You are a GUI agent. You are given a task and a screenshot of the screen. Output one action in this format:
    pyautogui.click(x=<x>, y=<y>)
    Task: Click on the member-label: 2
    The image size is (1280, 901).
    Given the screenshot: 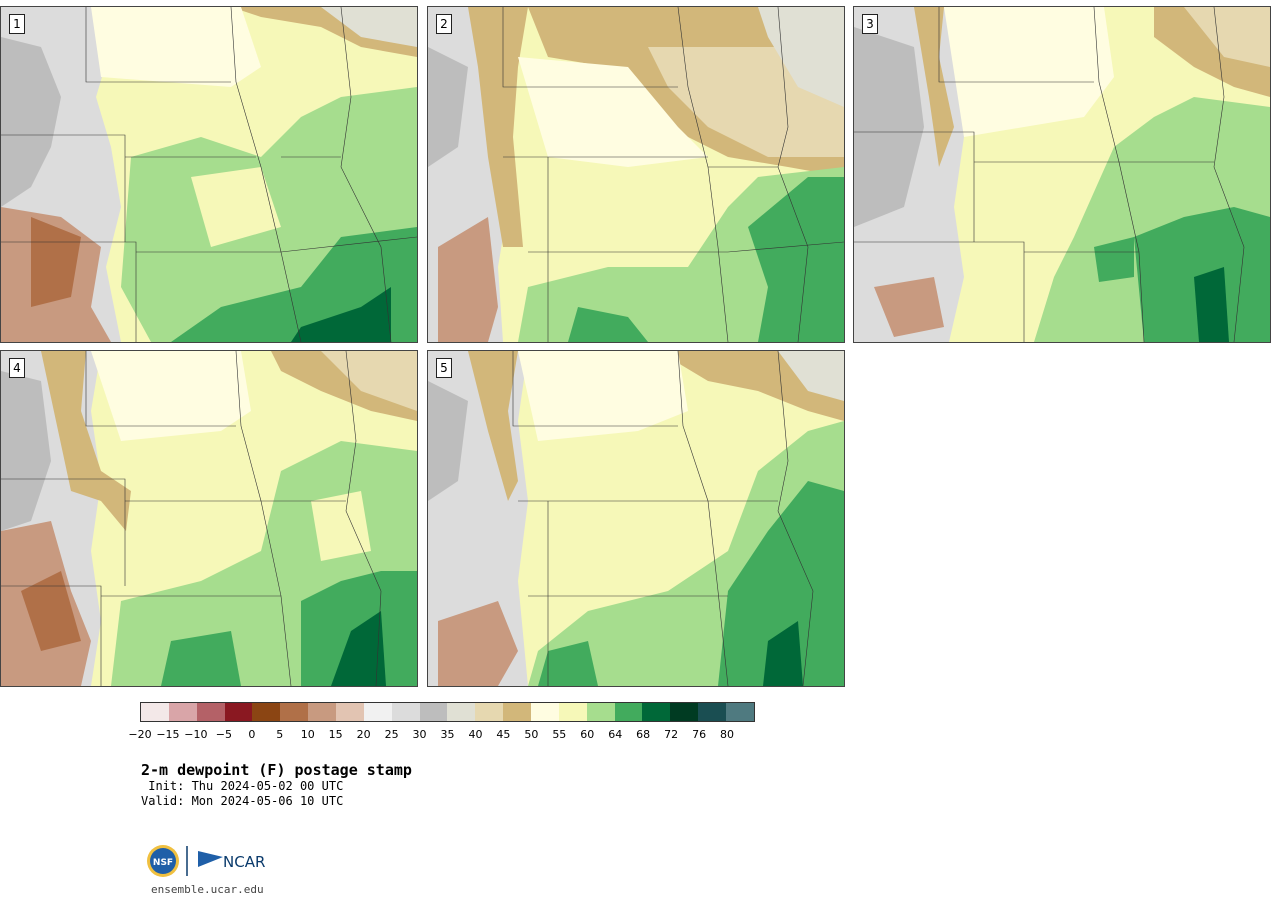 What is the action you would take?
    pyautogui.click(x=444, y=24)
    